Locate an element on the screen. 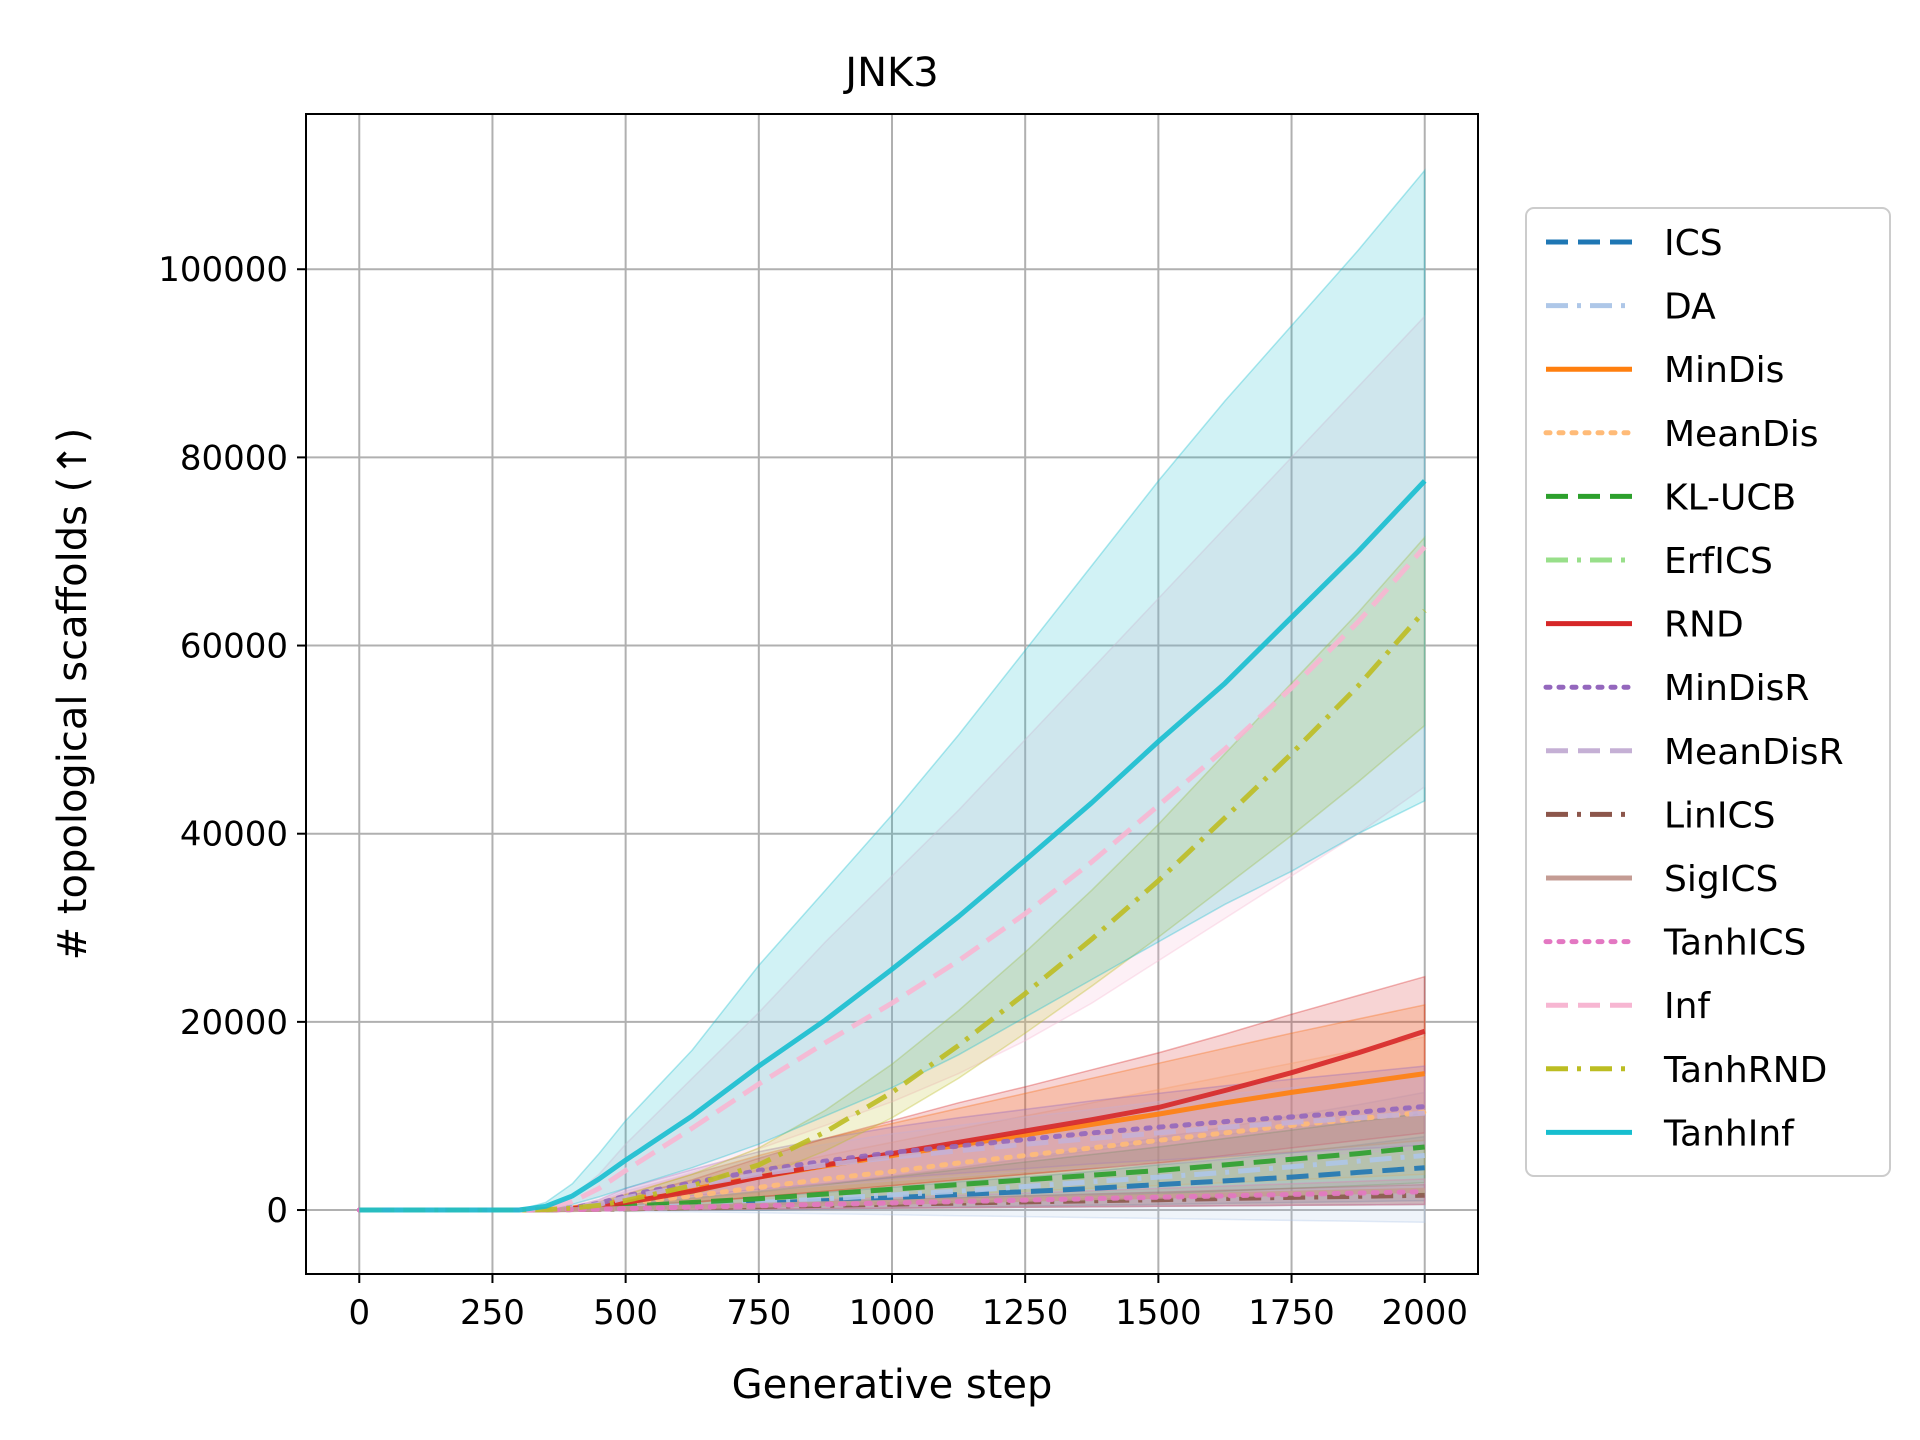 The height and width of the screenshot is (1440, 1920). legend-label-da: DA is located at coordinates (1690, 307).